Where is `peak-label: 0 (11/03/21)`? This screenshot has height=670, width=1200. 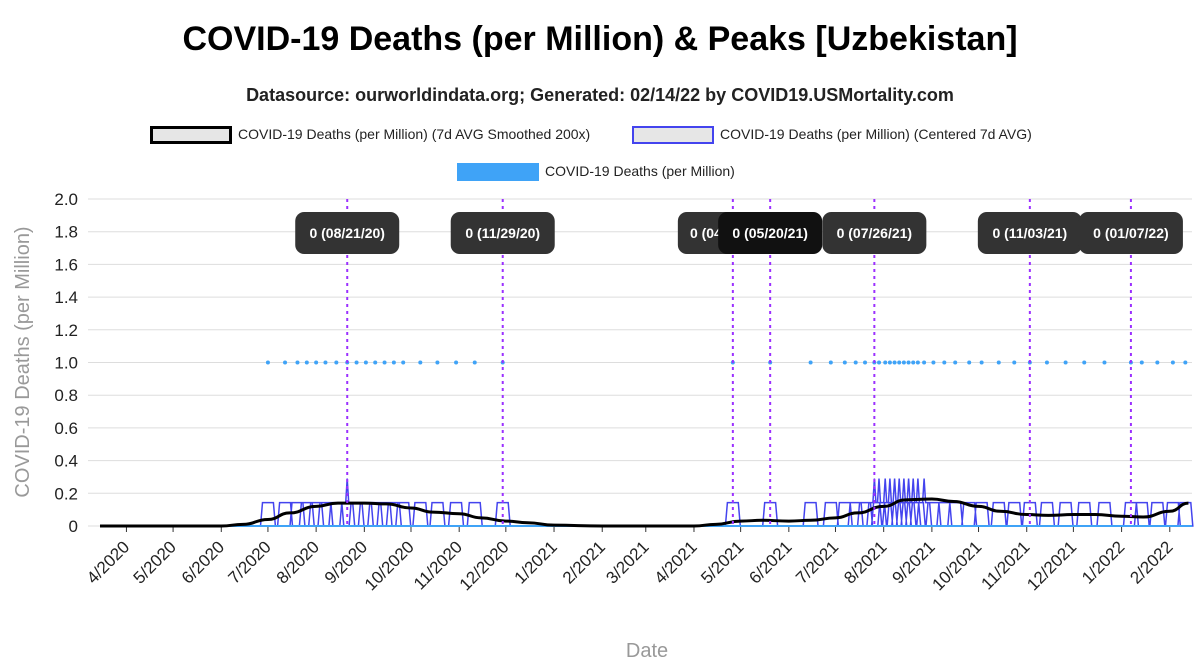
peak-label: 0 (11/03/21) is located at coordinates (1029, 233).